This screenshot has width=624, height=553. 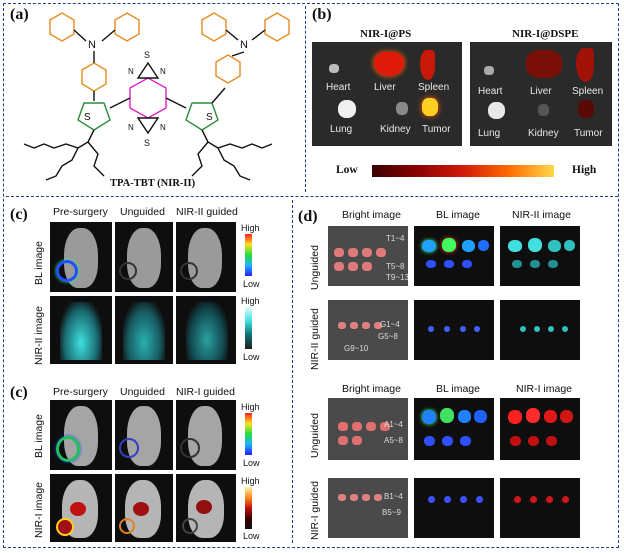 What do you see at coordinates (391, 512) in the screenshot?
I see `group-label: B5~9` at bounding box center [391, 512].